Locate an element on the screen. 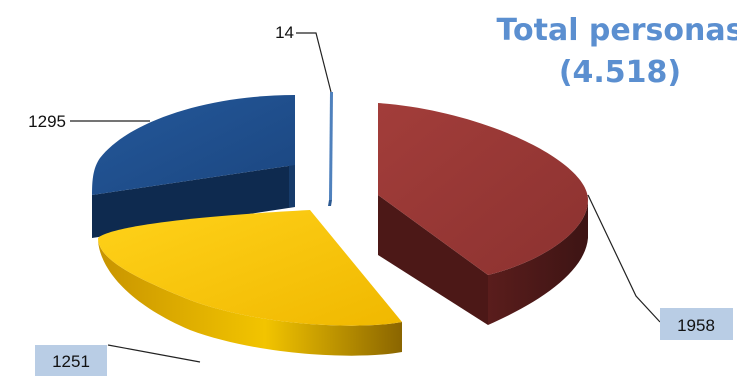 This screenshot has height=378, width=737. chart-title-line-2: (4.518) is located at coordinates (620, 72).